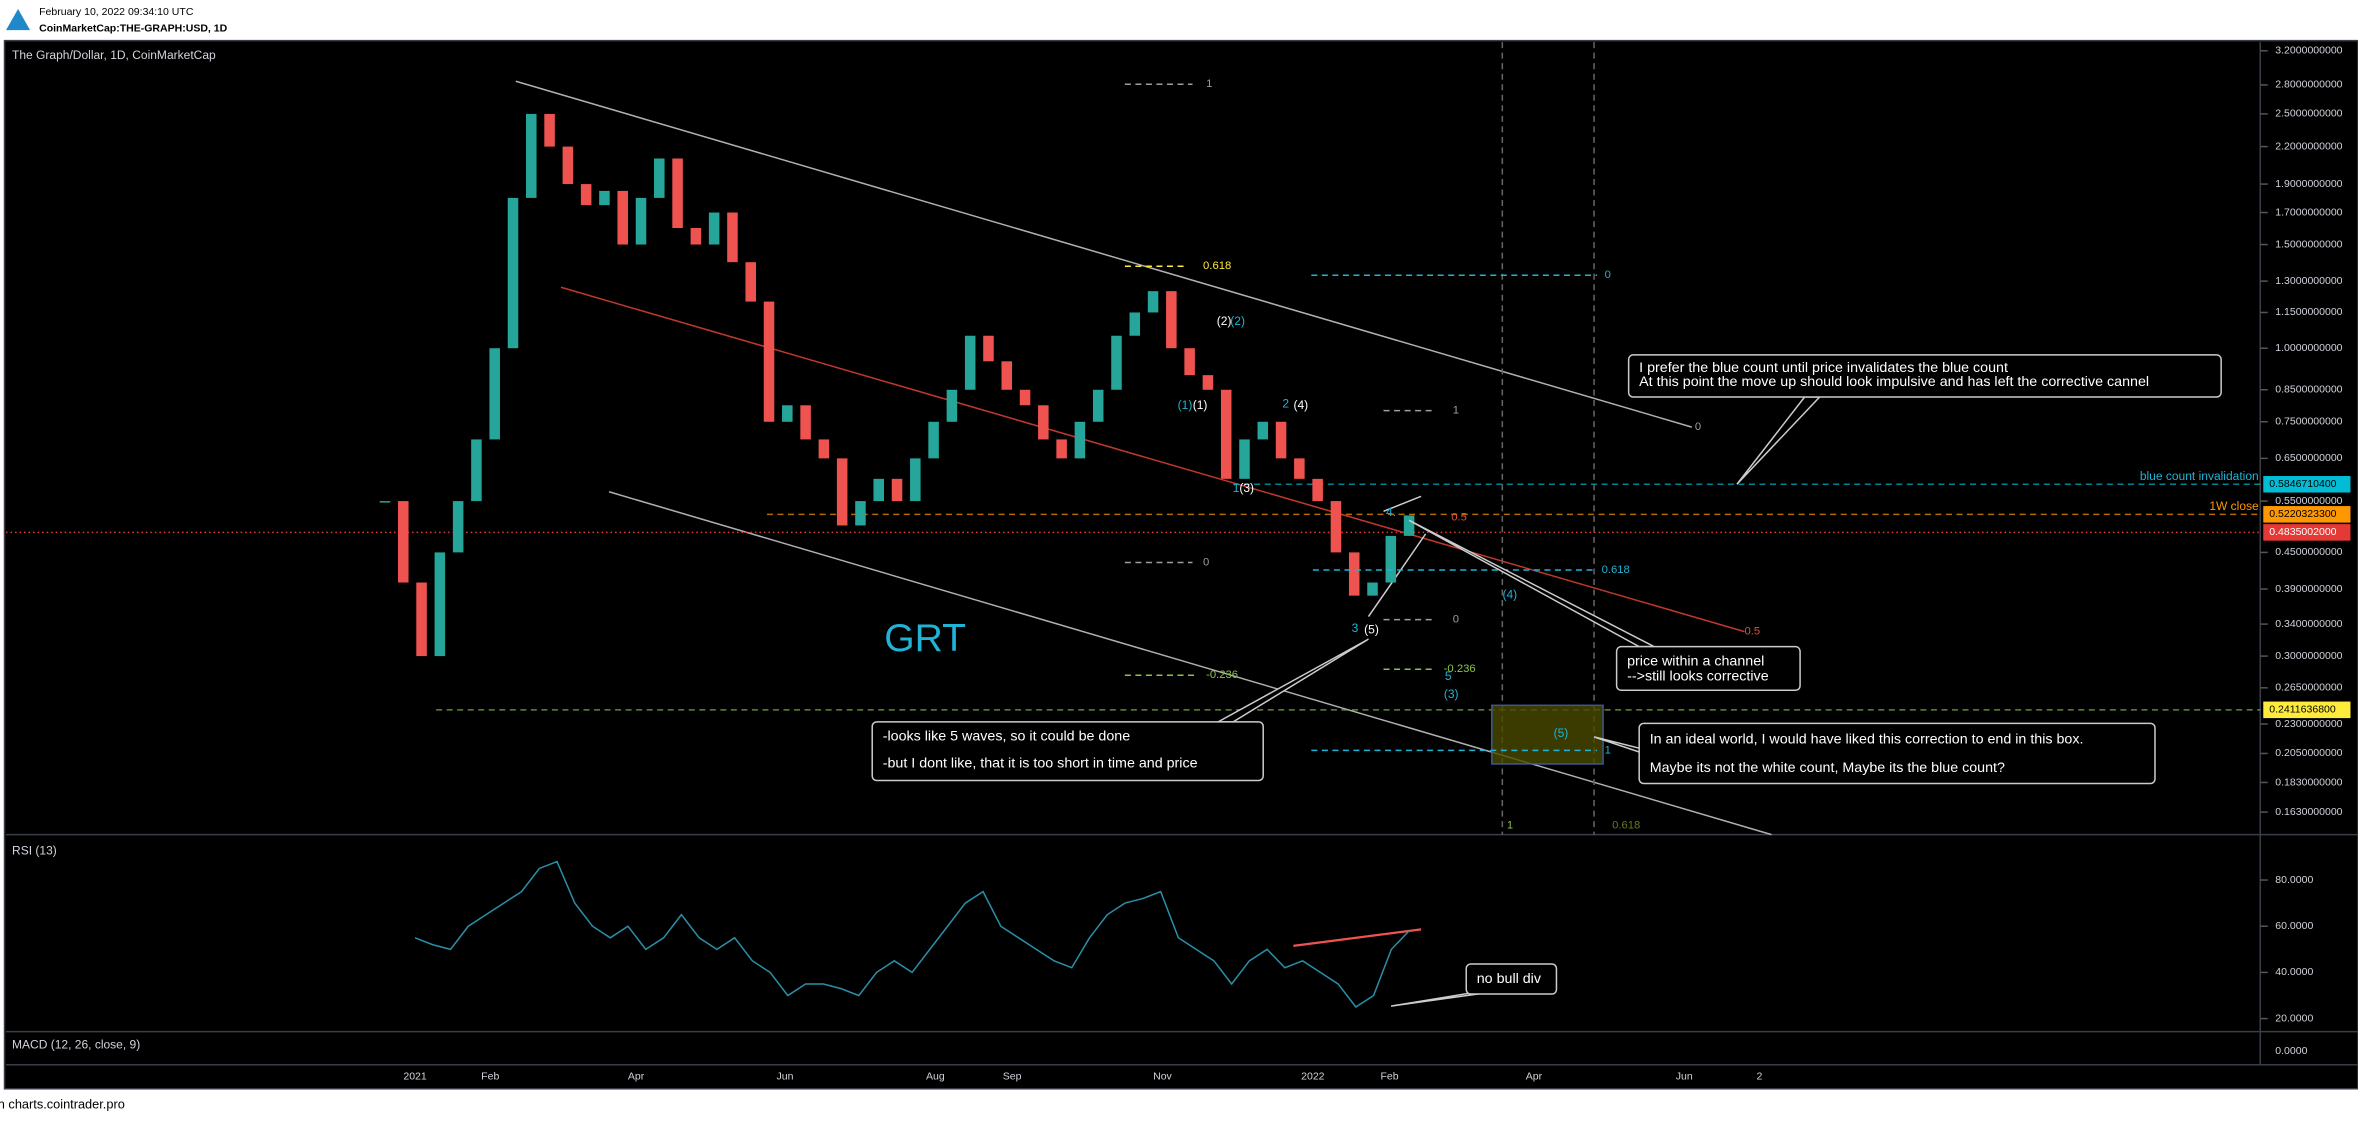  Describe the element at coordinates (2308, 390) in the screenshot. I see `y-tick-label: 0.8500000000` at that location.